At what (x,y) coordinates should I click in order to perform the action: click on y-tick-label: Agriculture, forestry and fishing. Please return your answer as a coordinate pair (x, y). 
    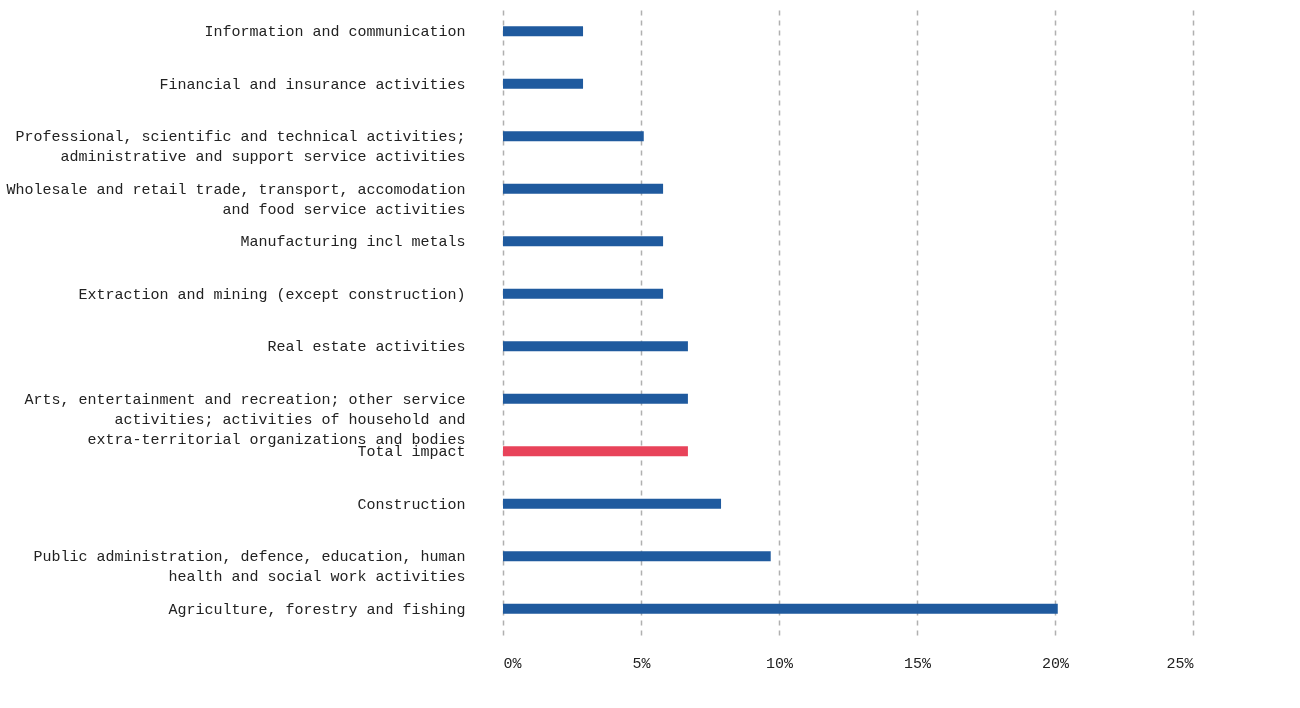
    Looking at the image, I should click on (317, 610).